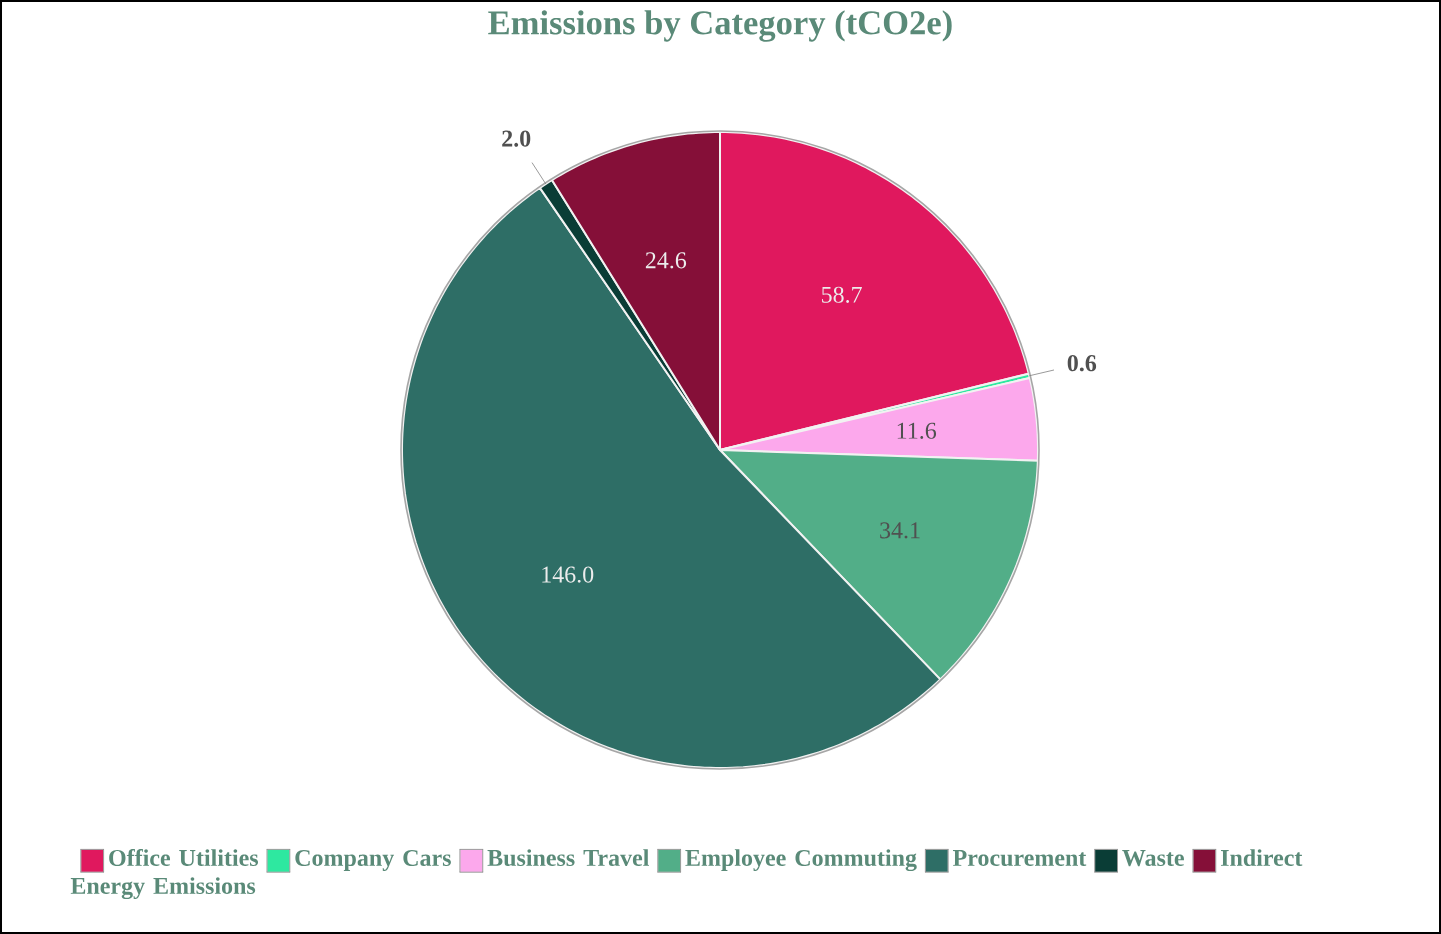 This screenshot has height=934, width=1441. Describe the element at coordinates (841, 294) in the screenshot. I see `data-label: 58.7` at that location.